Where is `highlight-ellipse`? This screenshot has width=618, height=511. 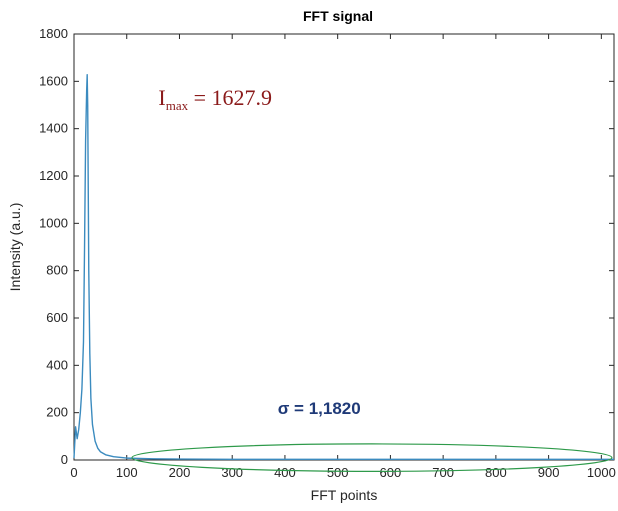 highlight-ellipse is located at coordinates (372, 457).